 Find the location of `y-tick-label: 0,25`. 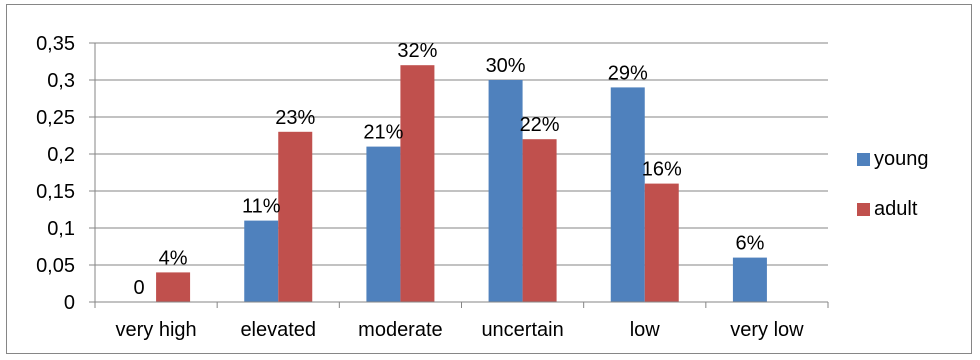

y-tick-label: 0,25 is located at coordinates (55, 118).